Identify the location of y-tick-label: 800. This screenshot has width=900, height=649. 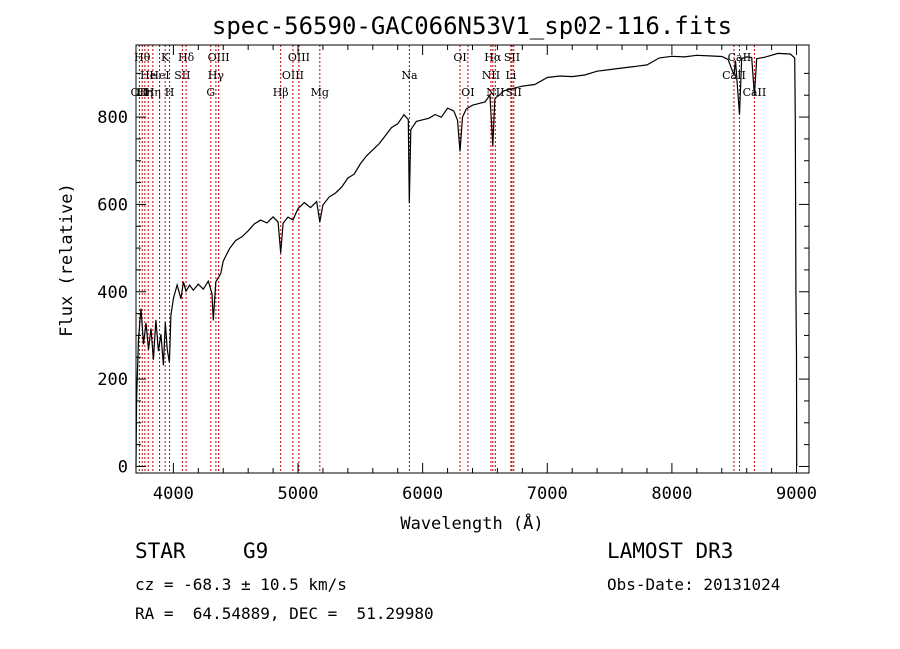
(112, 118).